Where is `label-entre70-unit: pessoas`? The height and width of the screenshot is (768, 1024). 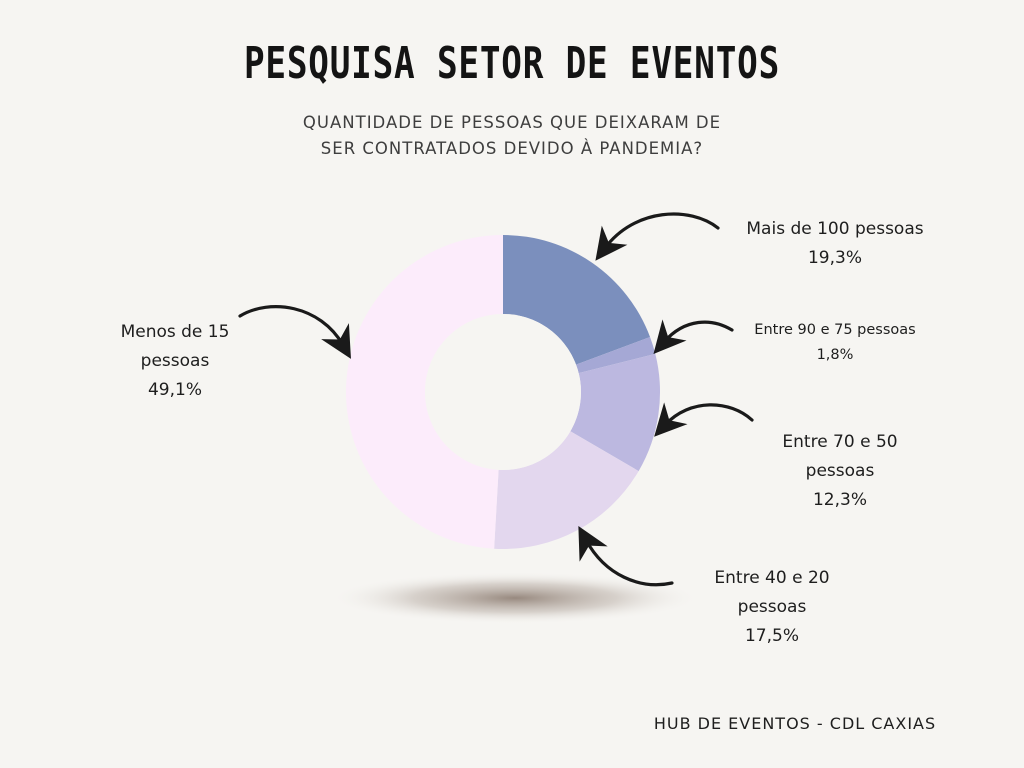 label-entre70-unit: pessoas is located at coordinates (840, 471).